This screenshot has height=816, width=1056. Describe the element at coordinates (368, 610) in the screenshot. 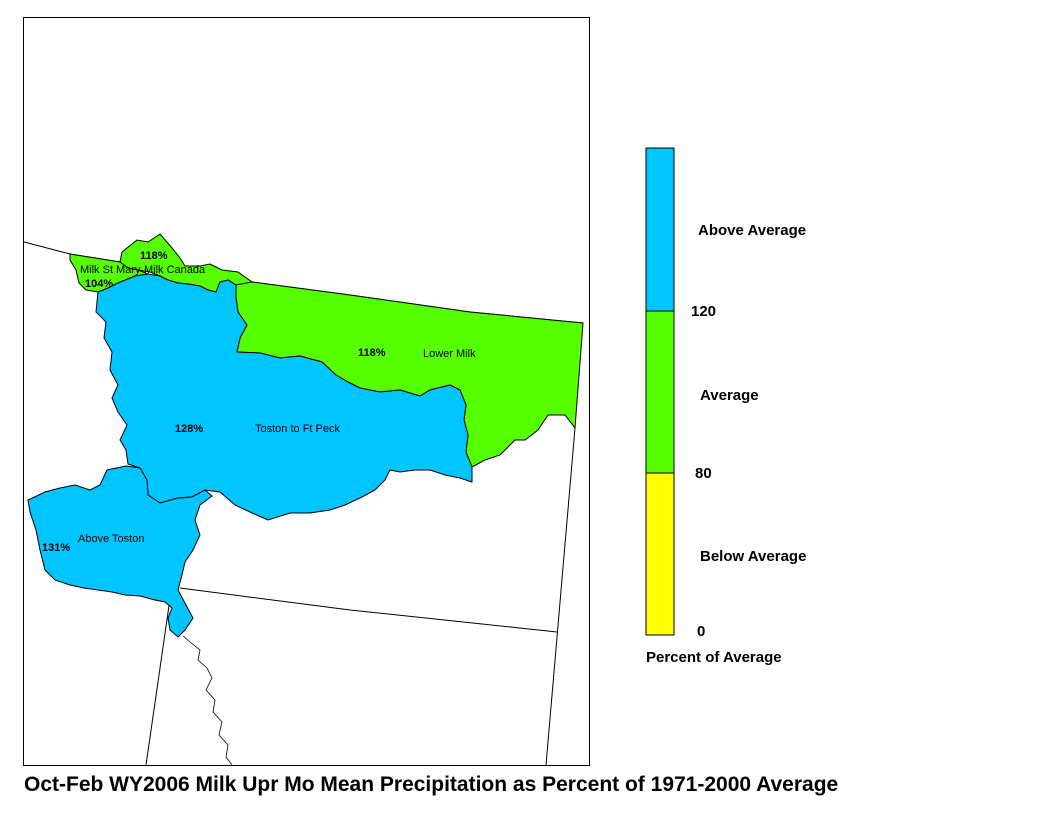

I see `state-line-south` at that location.